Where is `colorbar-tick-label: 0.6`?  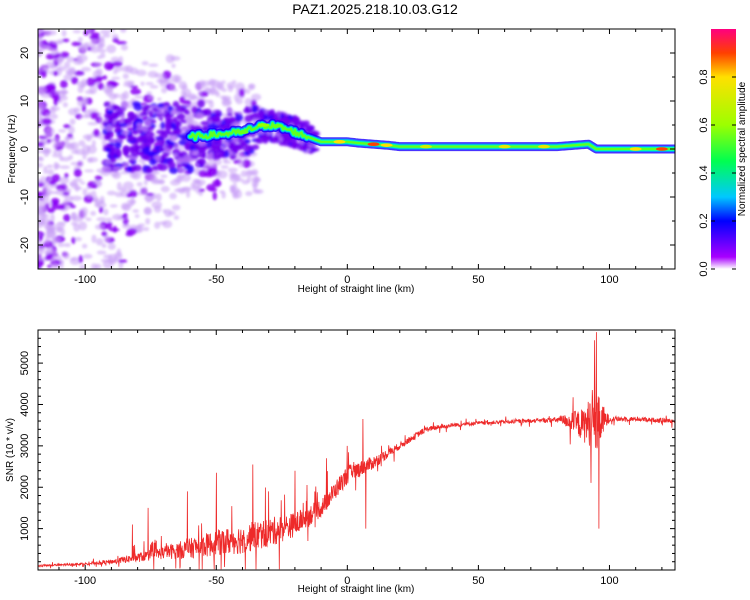
colorbar-tick-label: 0.6 is located at coordinates (704, 124).